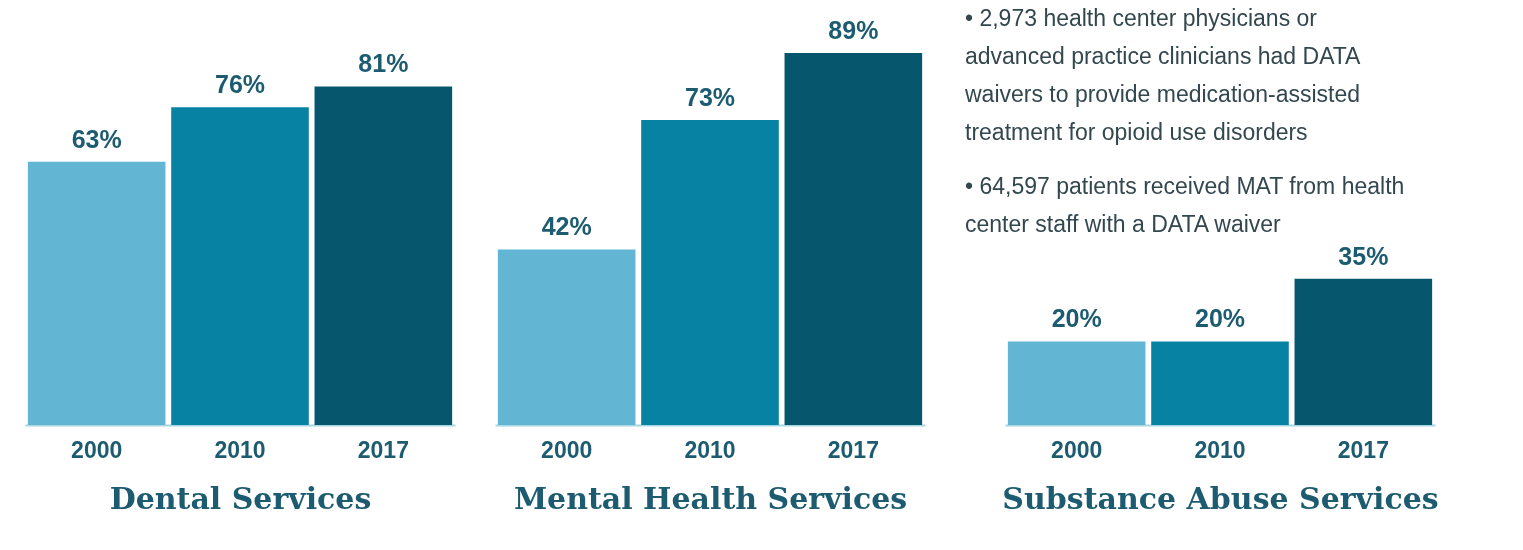 The height and width of the screenshot is (550, 1523). I want to click on text: • 64,597 patients received MAT from health center staff with a DATA waiver, so click(1185, 205).